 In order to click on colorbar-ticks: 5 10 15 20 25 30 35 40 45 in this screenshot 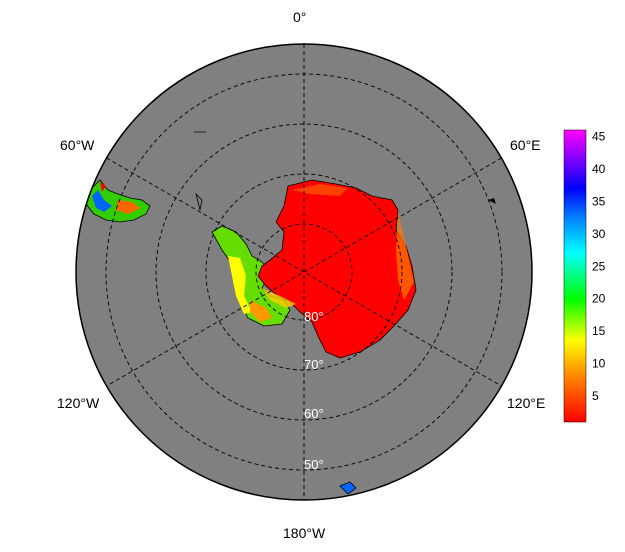, I will do `click(599, 266)`.